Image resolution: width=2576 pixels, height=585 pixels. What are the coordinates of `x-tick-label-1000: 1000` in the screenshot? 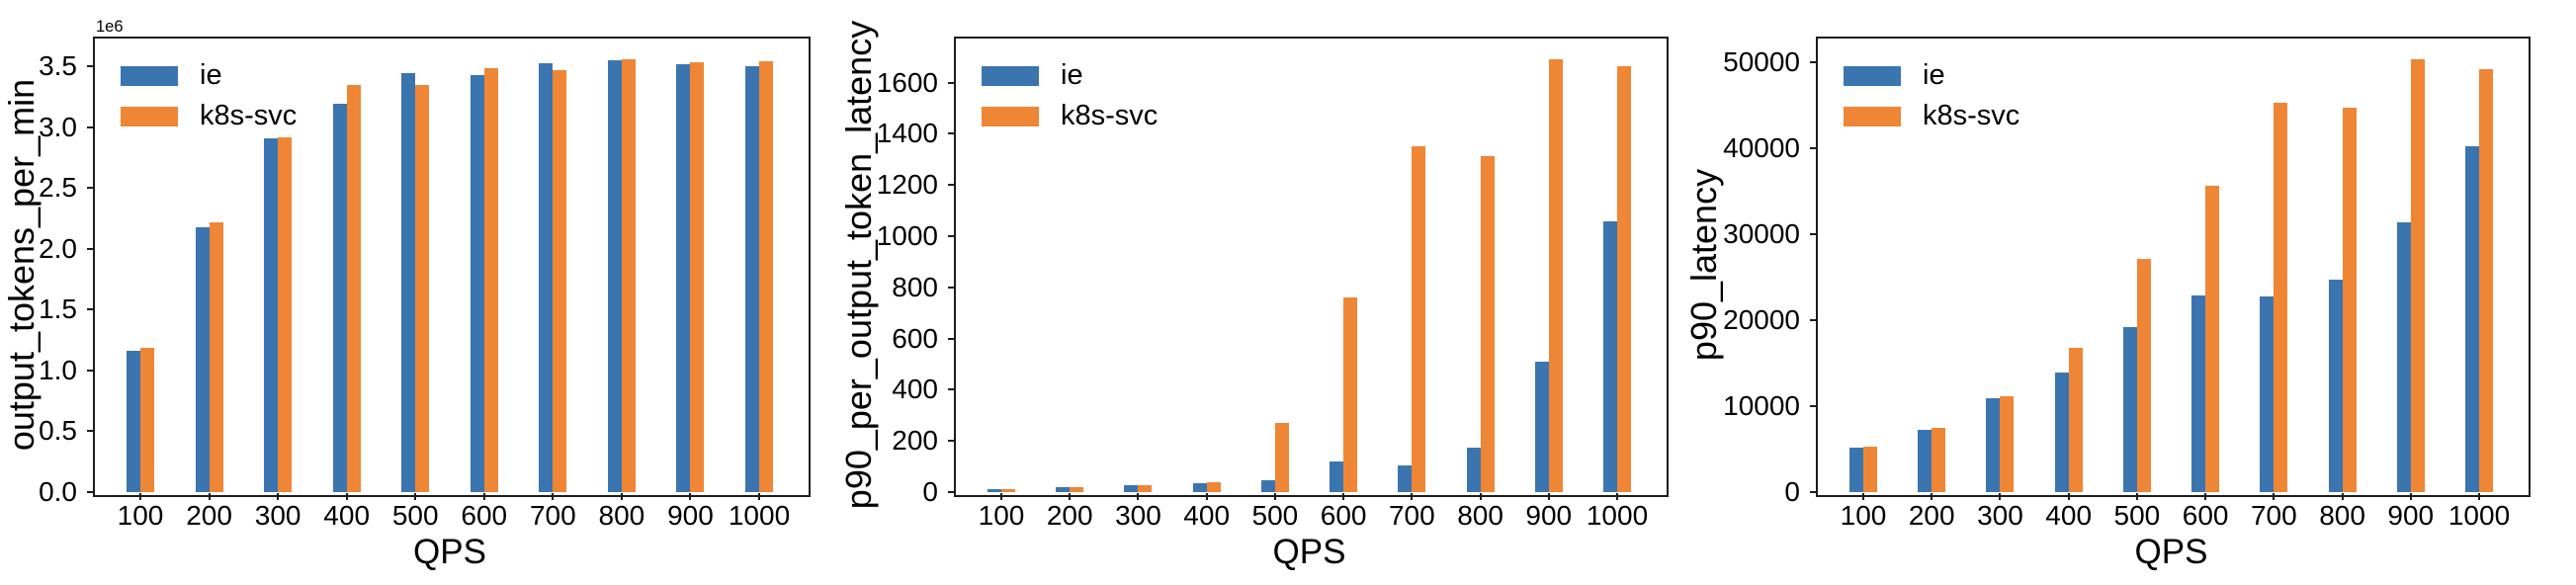 It's located at (2479, 515).